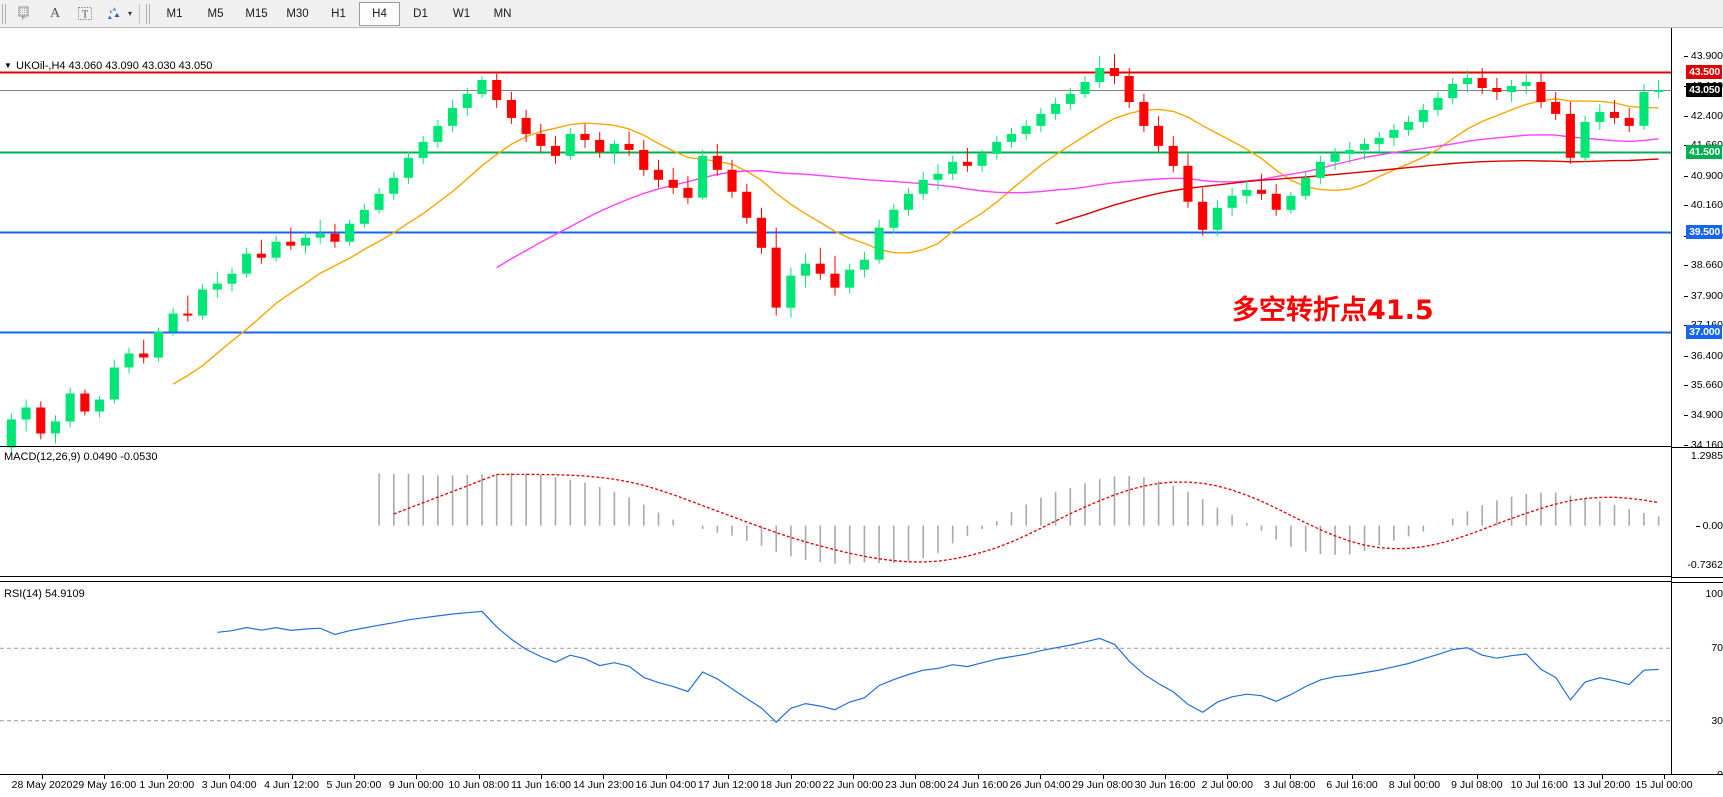 Image resolution: width=1723 pixels, height=797 pixels. Describe the element at coordinates (115, 13) in the screenshot. I see `objects-icon` at that location.